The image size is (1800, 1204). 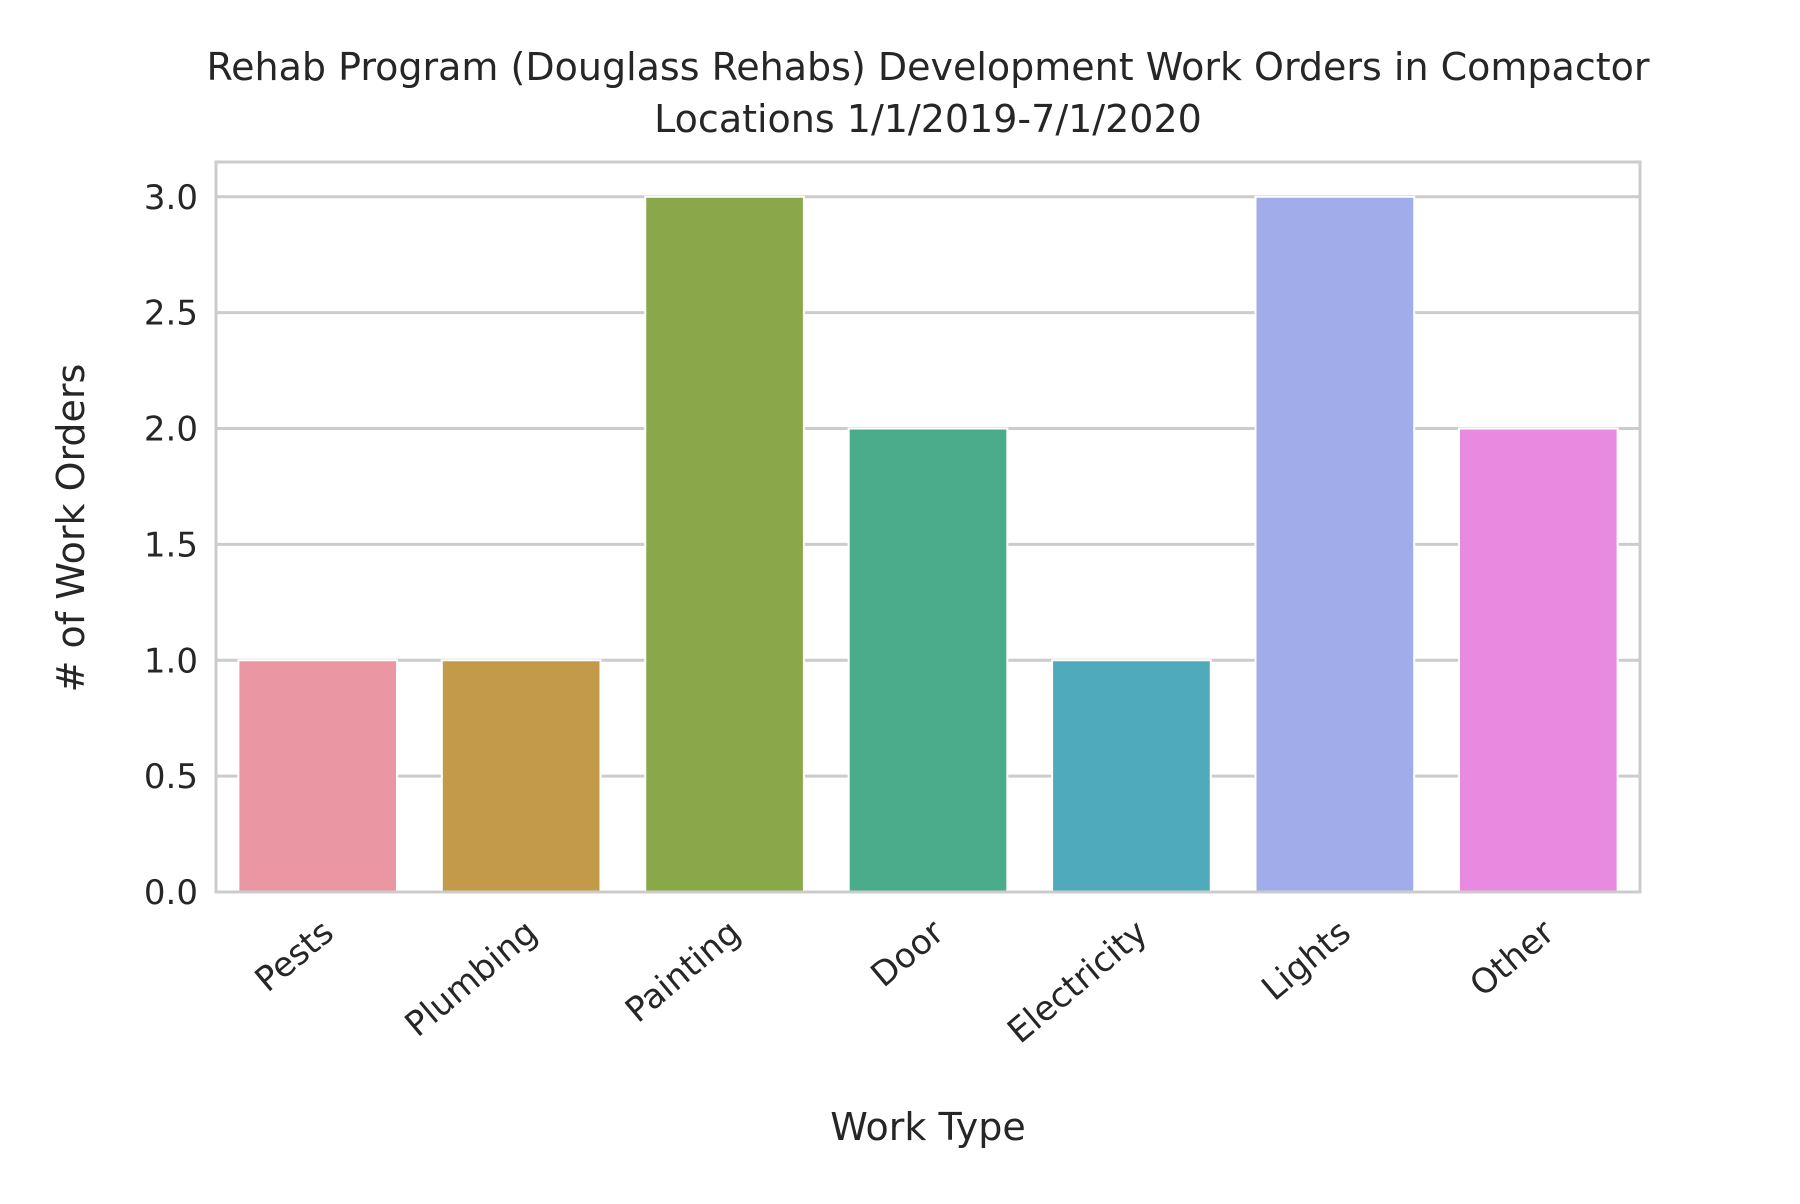 What do you see at coordinates (1335, 544) in the screenshot?
I see `bar-lights` at bounding box center [1335, 544].